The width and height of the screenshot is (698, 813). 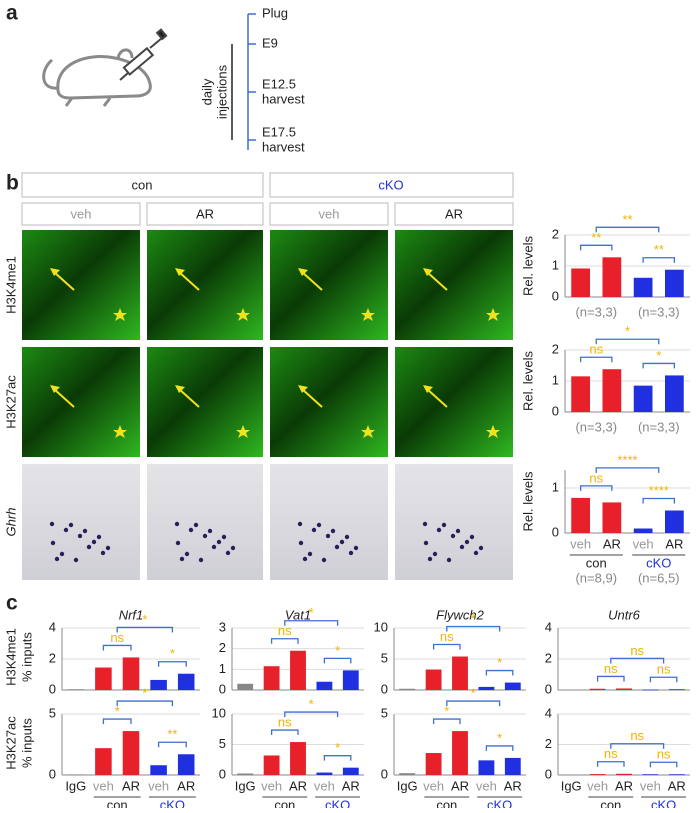 What do you see at coordinates (303, 389) in the screenshot?
I see `arrow-head` at bounding box center [303, 389].